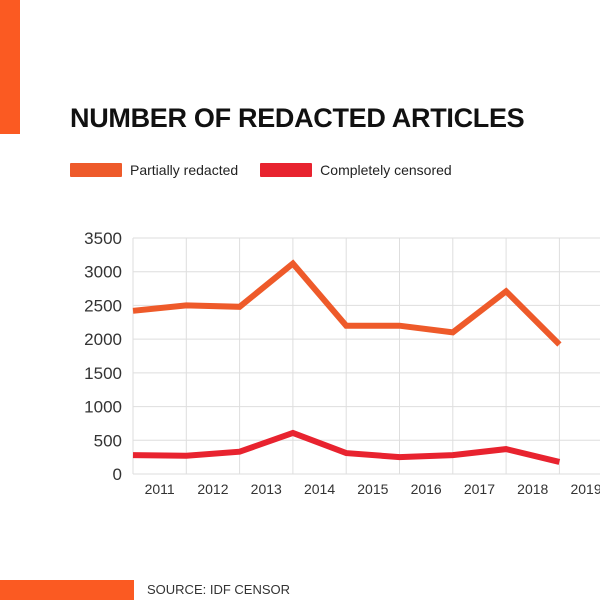  Describe the element at coordinates (219, 589) in the screenshot. I see `source-note: SOURCE: IDF CENSOR` at that location.